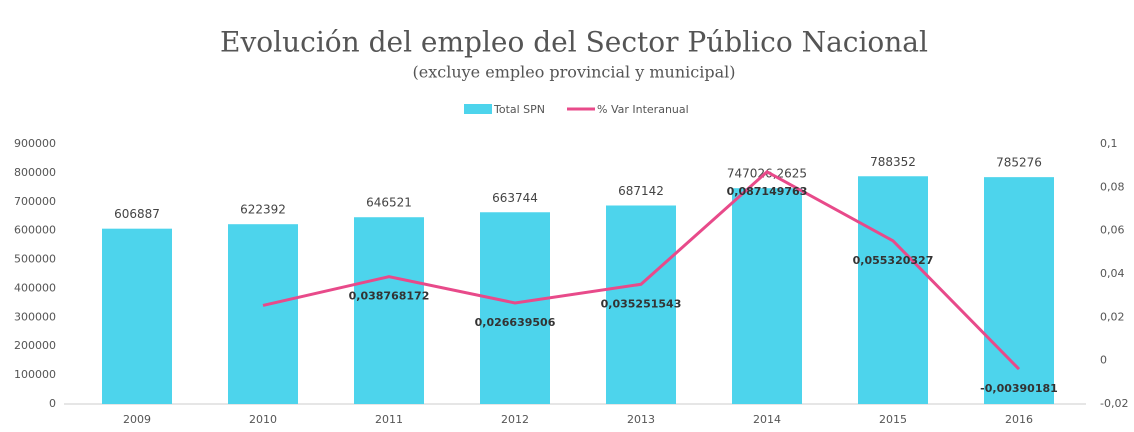 The height and width of the screenshot is (432, 1134). Describe the element at coordinates (1112, 186) in the screenshot. I see `y2-tick-label: 0,08` at that location.